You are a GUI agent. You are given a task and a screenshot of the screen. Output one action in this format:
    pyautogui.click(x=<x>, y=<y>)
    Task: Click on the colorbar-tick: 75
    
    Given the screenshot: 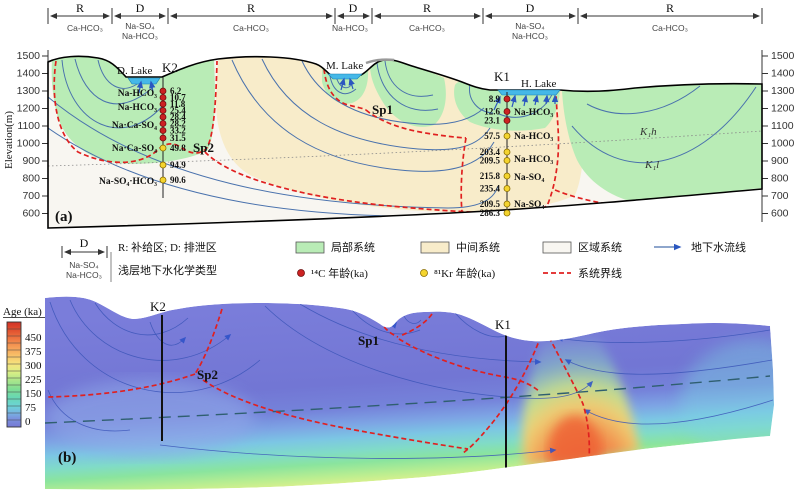 What is the action you would take?
    pyautogui.click(x=31, y=408)
    